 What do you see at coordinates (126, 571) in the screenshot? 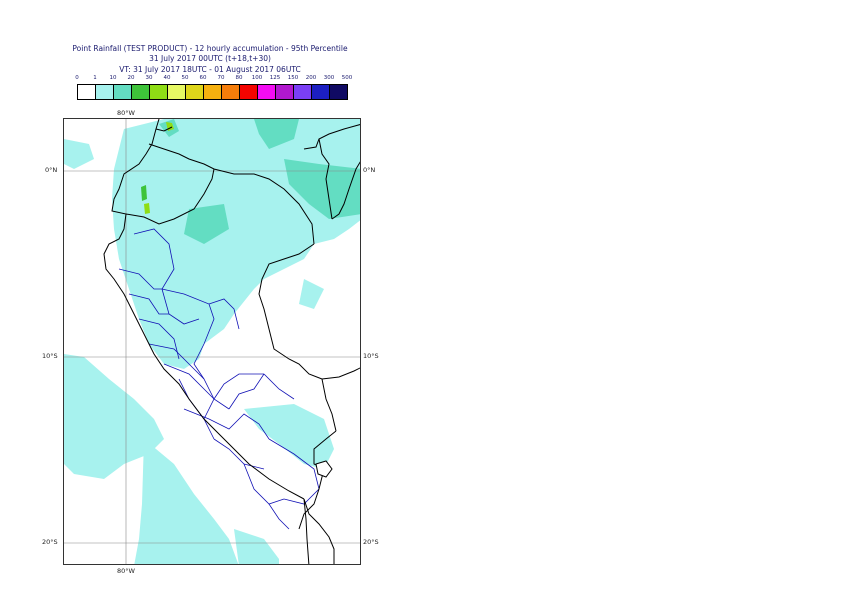
I see `lon-label-bottom: 80°W` at bounding box center [126, 571].